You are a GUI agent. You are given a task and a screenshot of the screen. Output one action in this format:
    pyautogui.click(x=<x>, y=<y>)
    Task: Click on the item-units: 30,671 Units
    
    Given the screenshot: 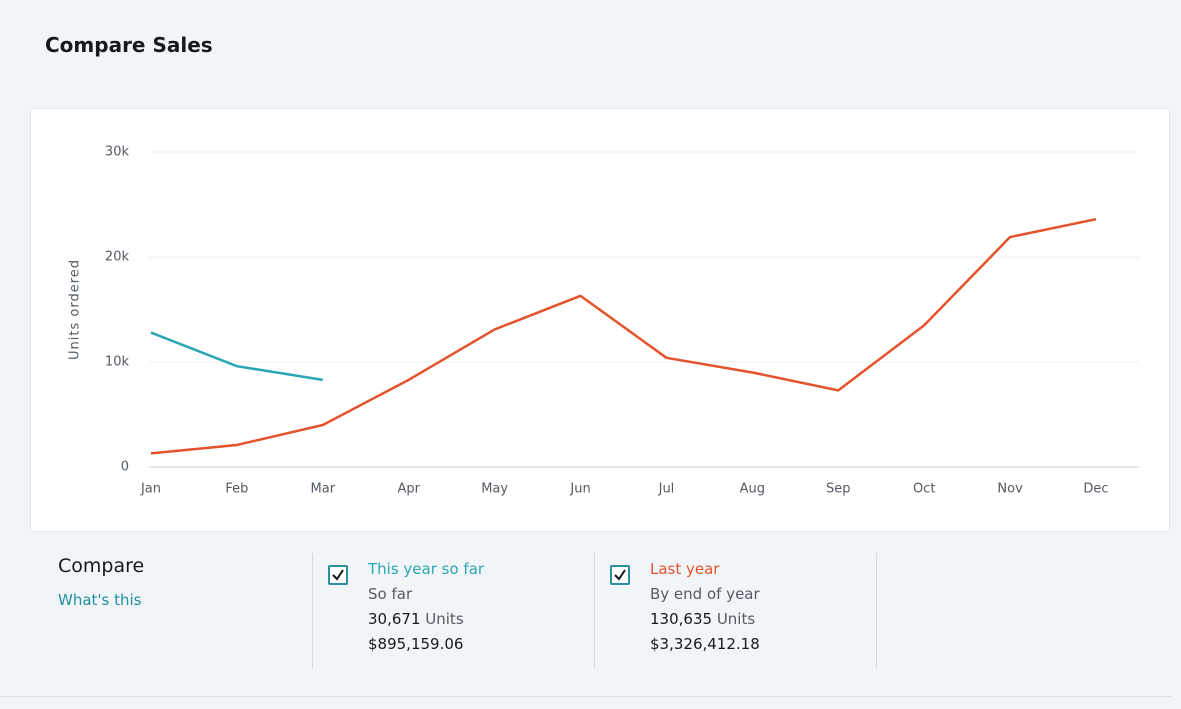 What is the action you would take?
    pyautogui.click(x=426, y=619)
    